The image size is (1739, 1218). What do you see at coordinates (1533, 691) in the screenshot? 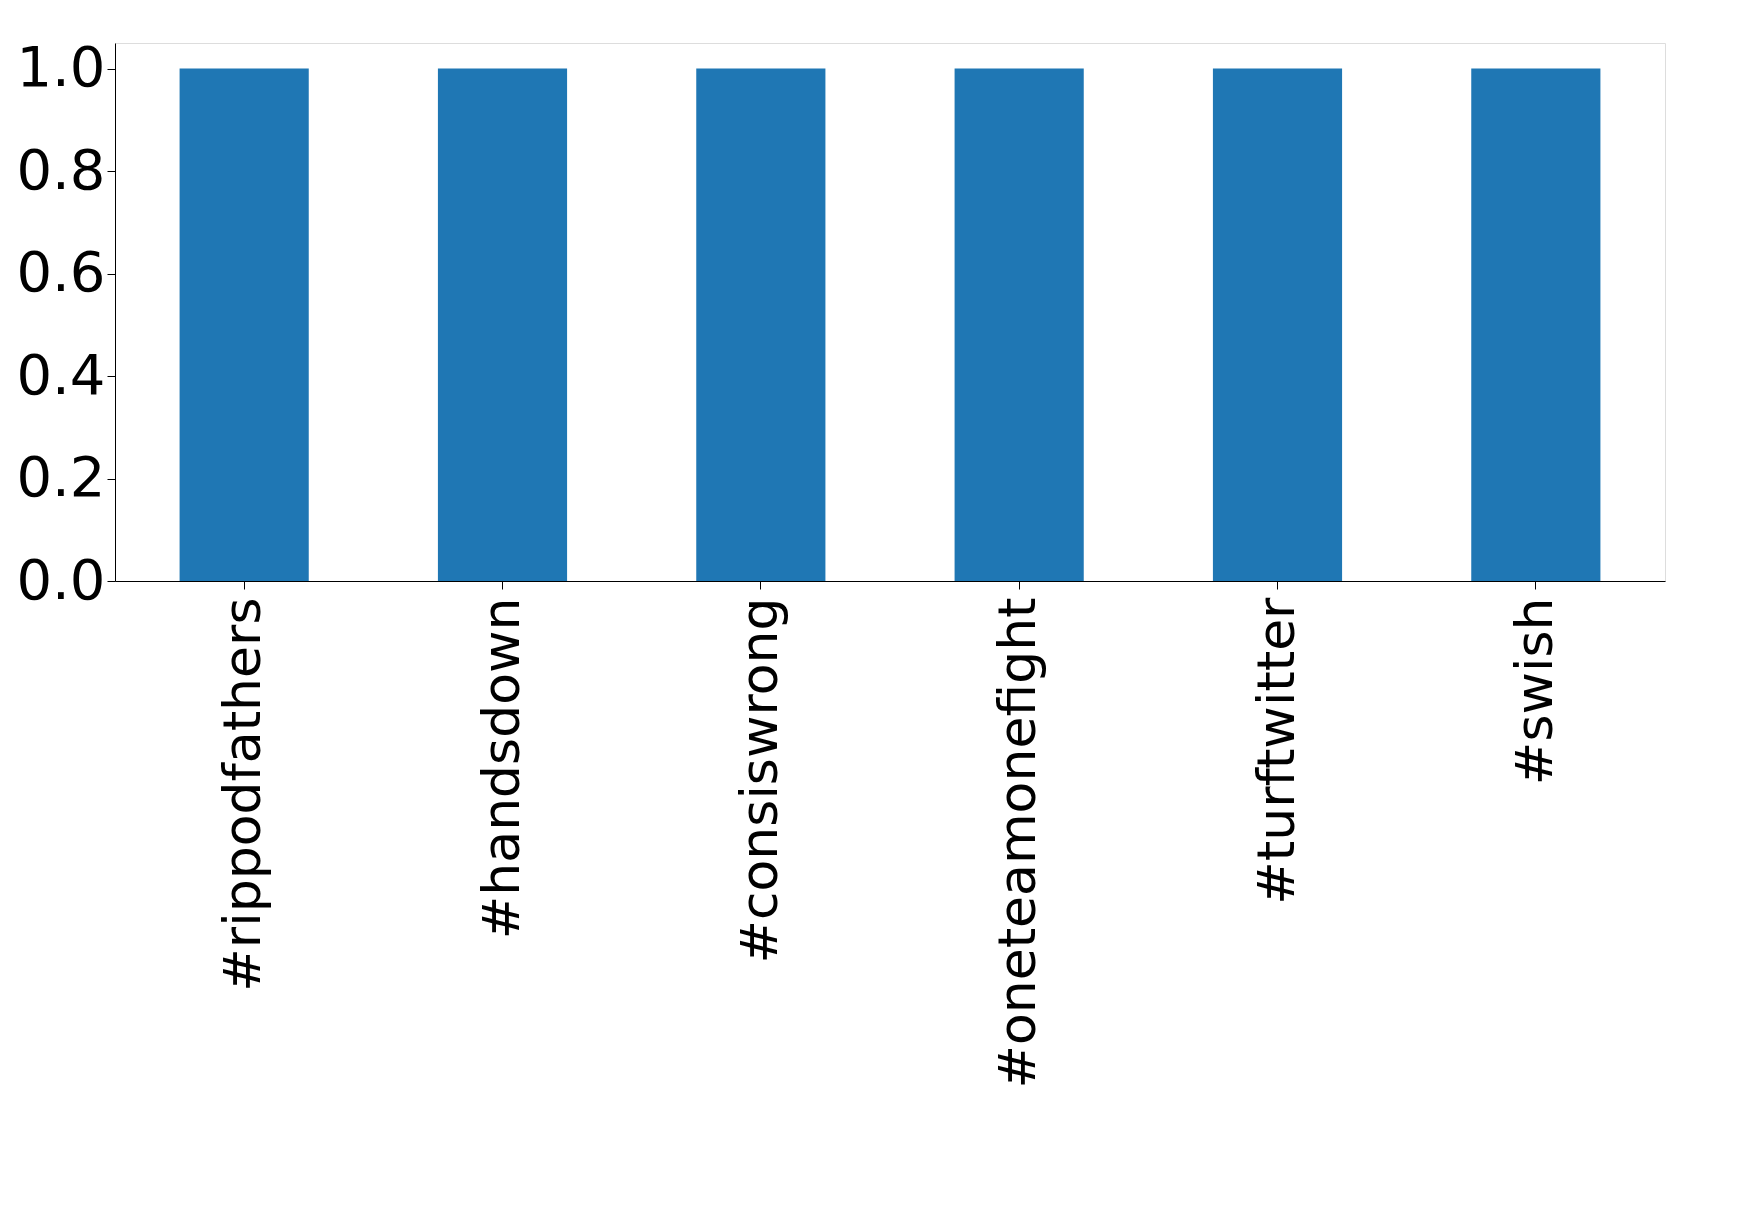
I see `x-tick-label: #swish` at bounding box center [1533, 691].